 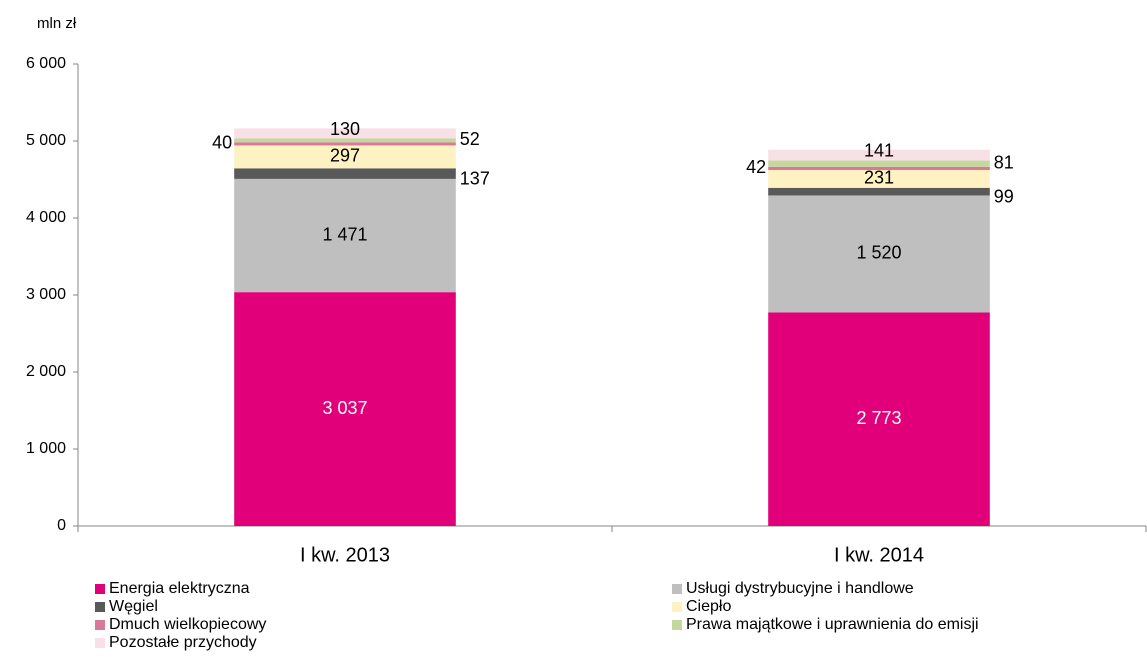 What do you see at coordinates (832, 624) in the screenshot?
I see `legend-label: Prawa majątkowe i uprawnienia do emisji` at bounding box center [832, 624].